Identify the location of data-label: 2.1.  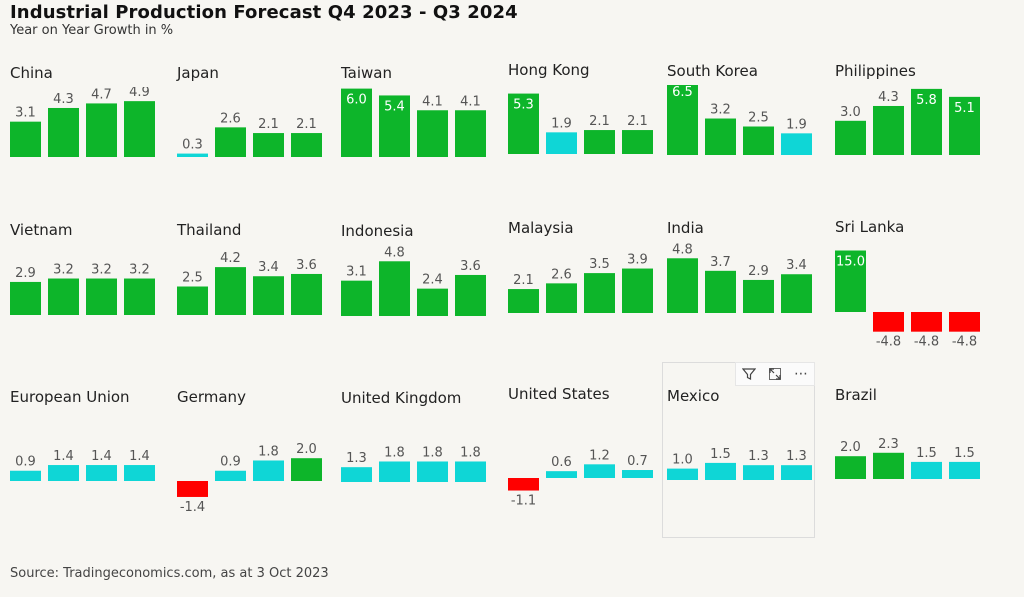
(306, 124).